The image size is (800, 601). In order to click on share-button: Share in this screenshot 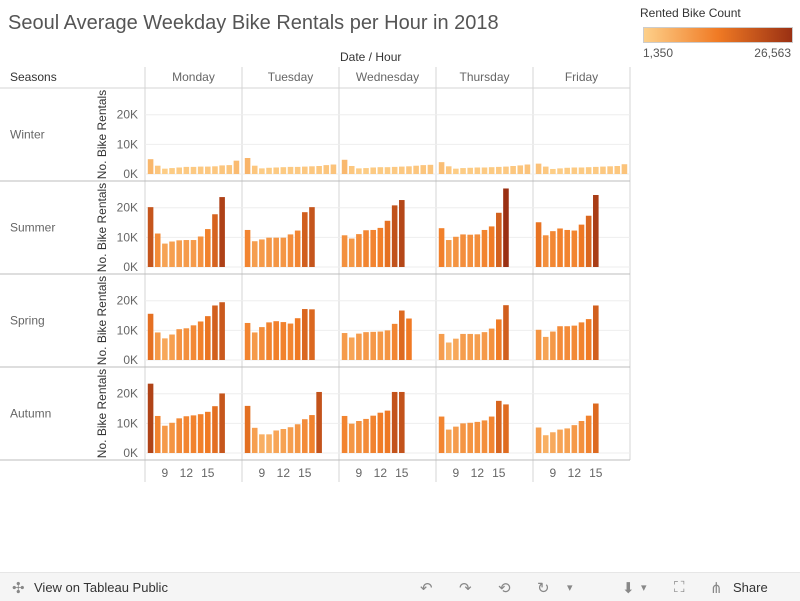, I will do `click(750, 587)`.